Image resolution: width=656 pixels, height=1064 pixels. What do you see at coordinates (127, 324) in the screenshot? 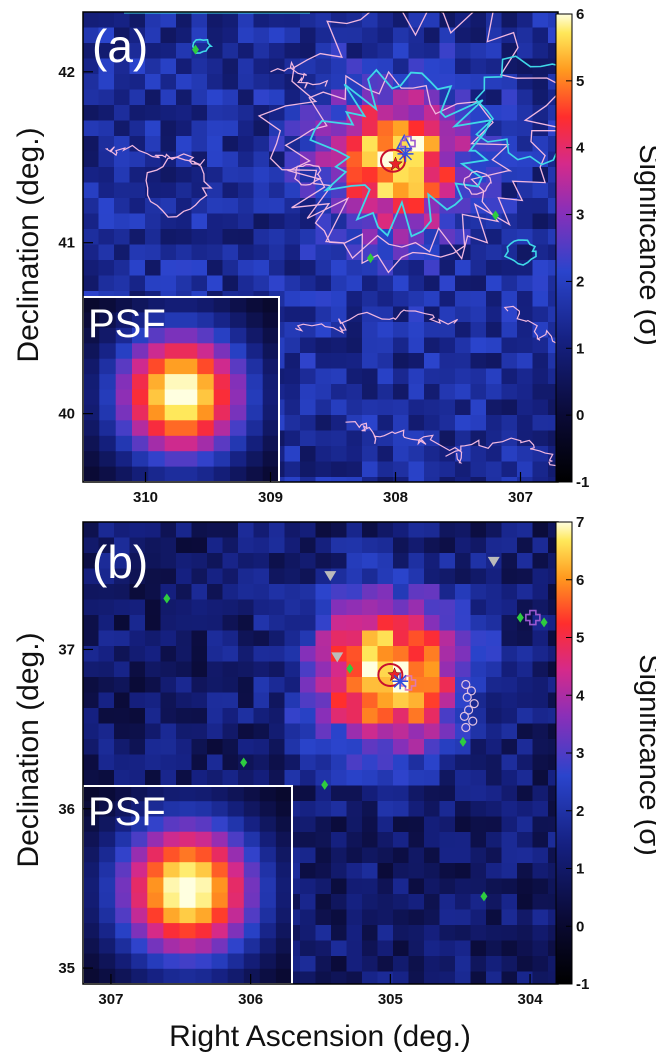
I see `psf-label-a: PSF` at bounding box center [127, 324].